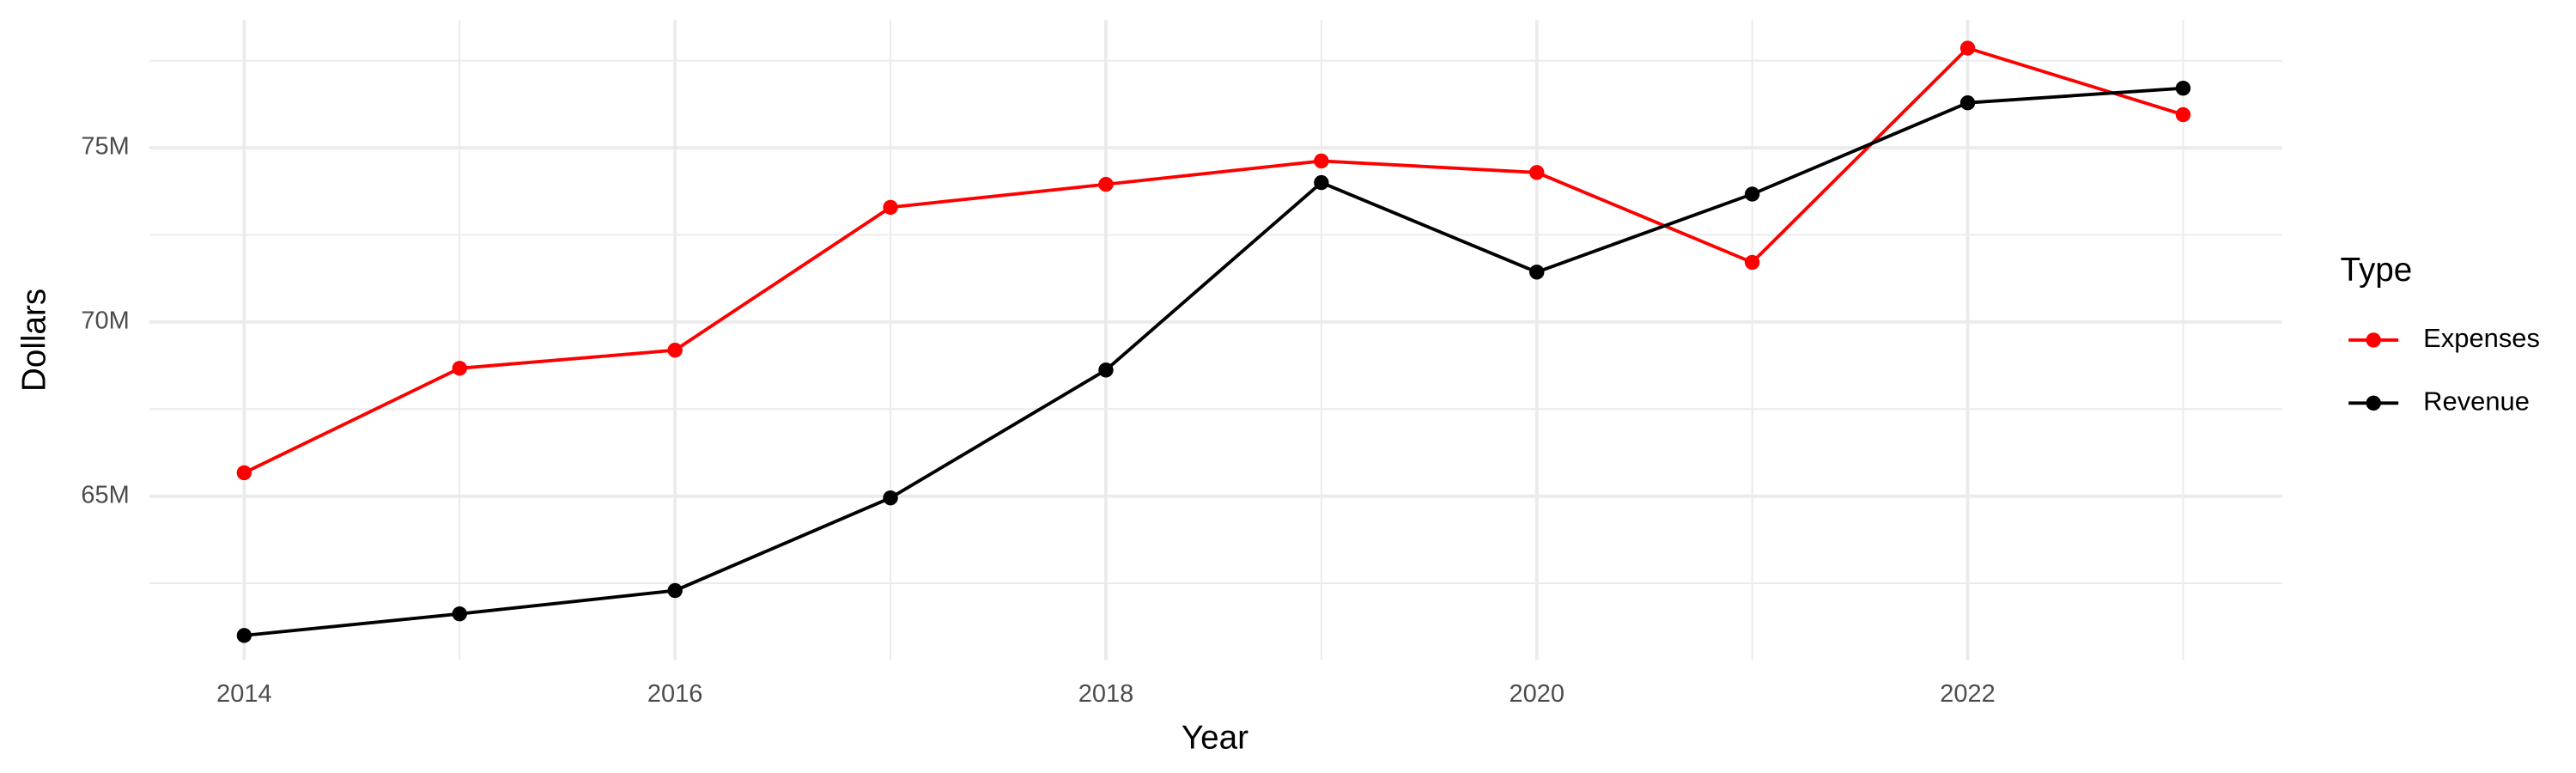 The width and height of the screenshot is (2576, 773). What do you see at coordinates (105, 147) in the screenshot?
I see `y-tick-label: 75M` at bounding box center [105, 147].